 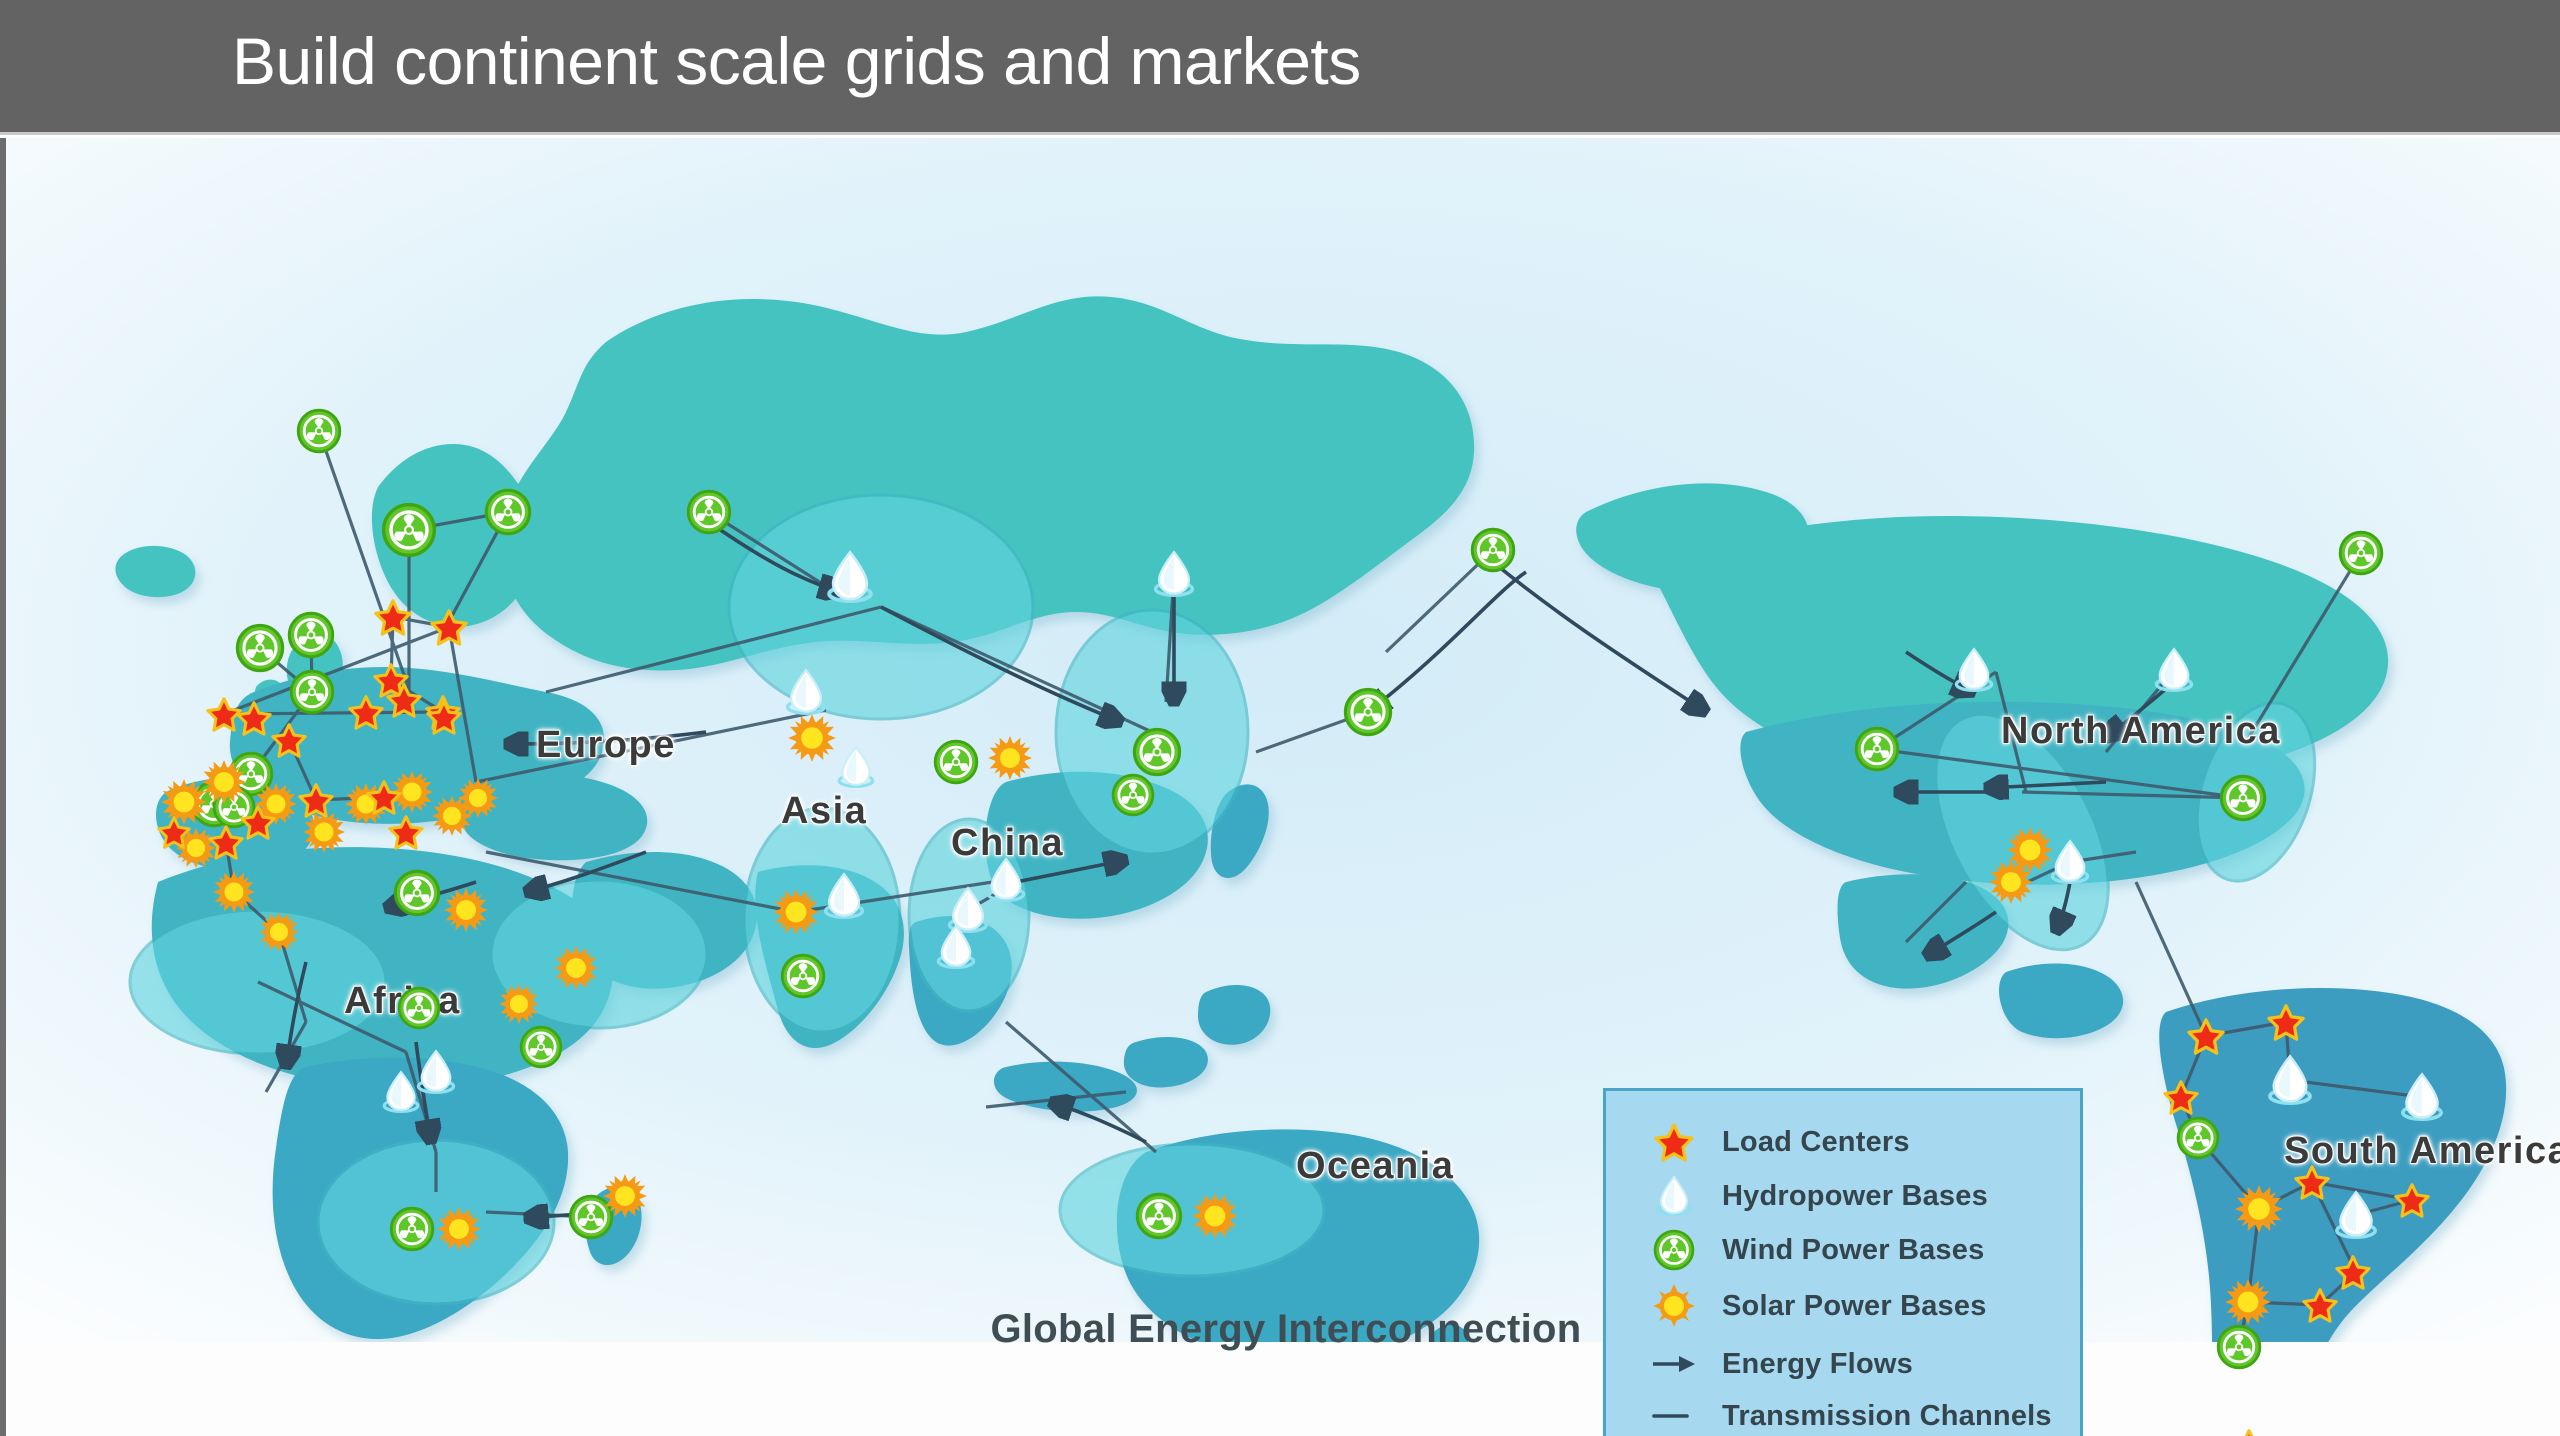 What do you see at coordinates (606, 745) in the screenshot?
I see `map-label-europe: Europe` at bounding box center [606, 745].